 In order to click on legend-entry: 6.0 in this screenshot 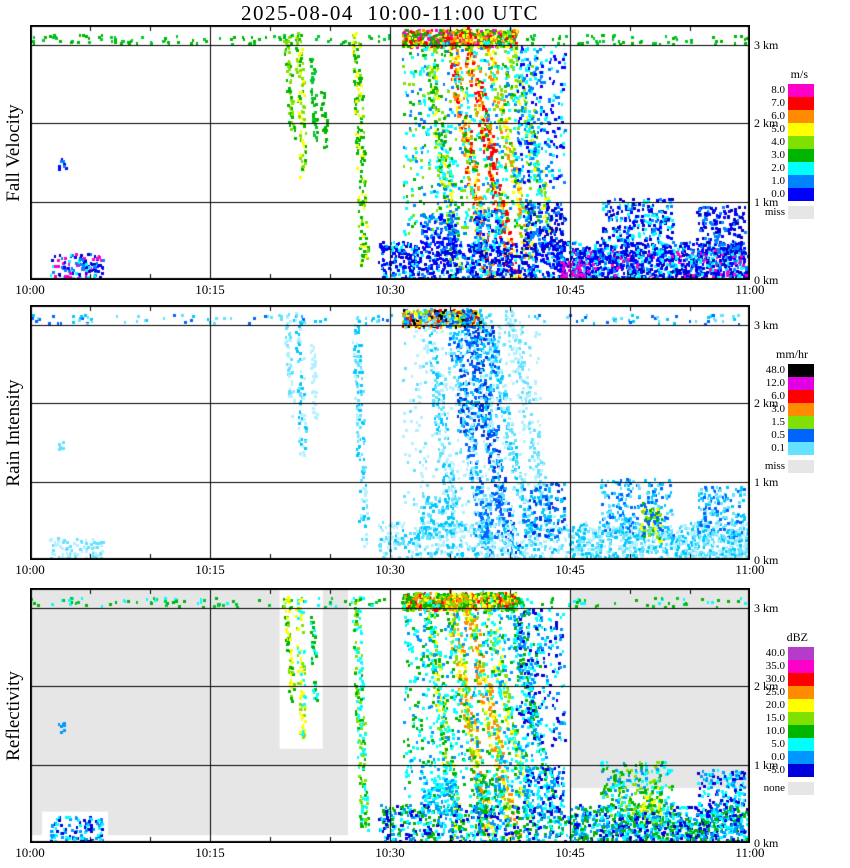, I will do `click(773, 396)`.